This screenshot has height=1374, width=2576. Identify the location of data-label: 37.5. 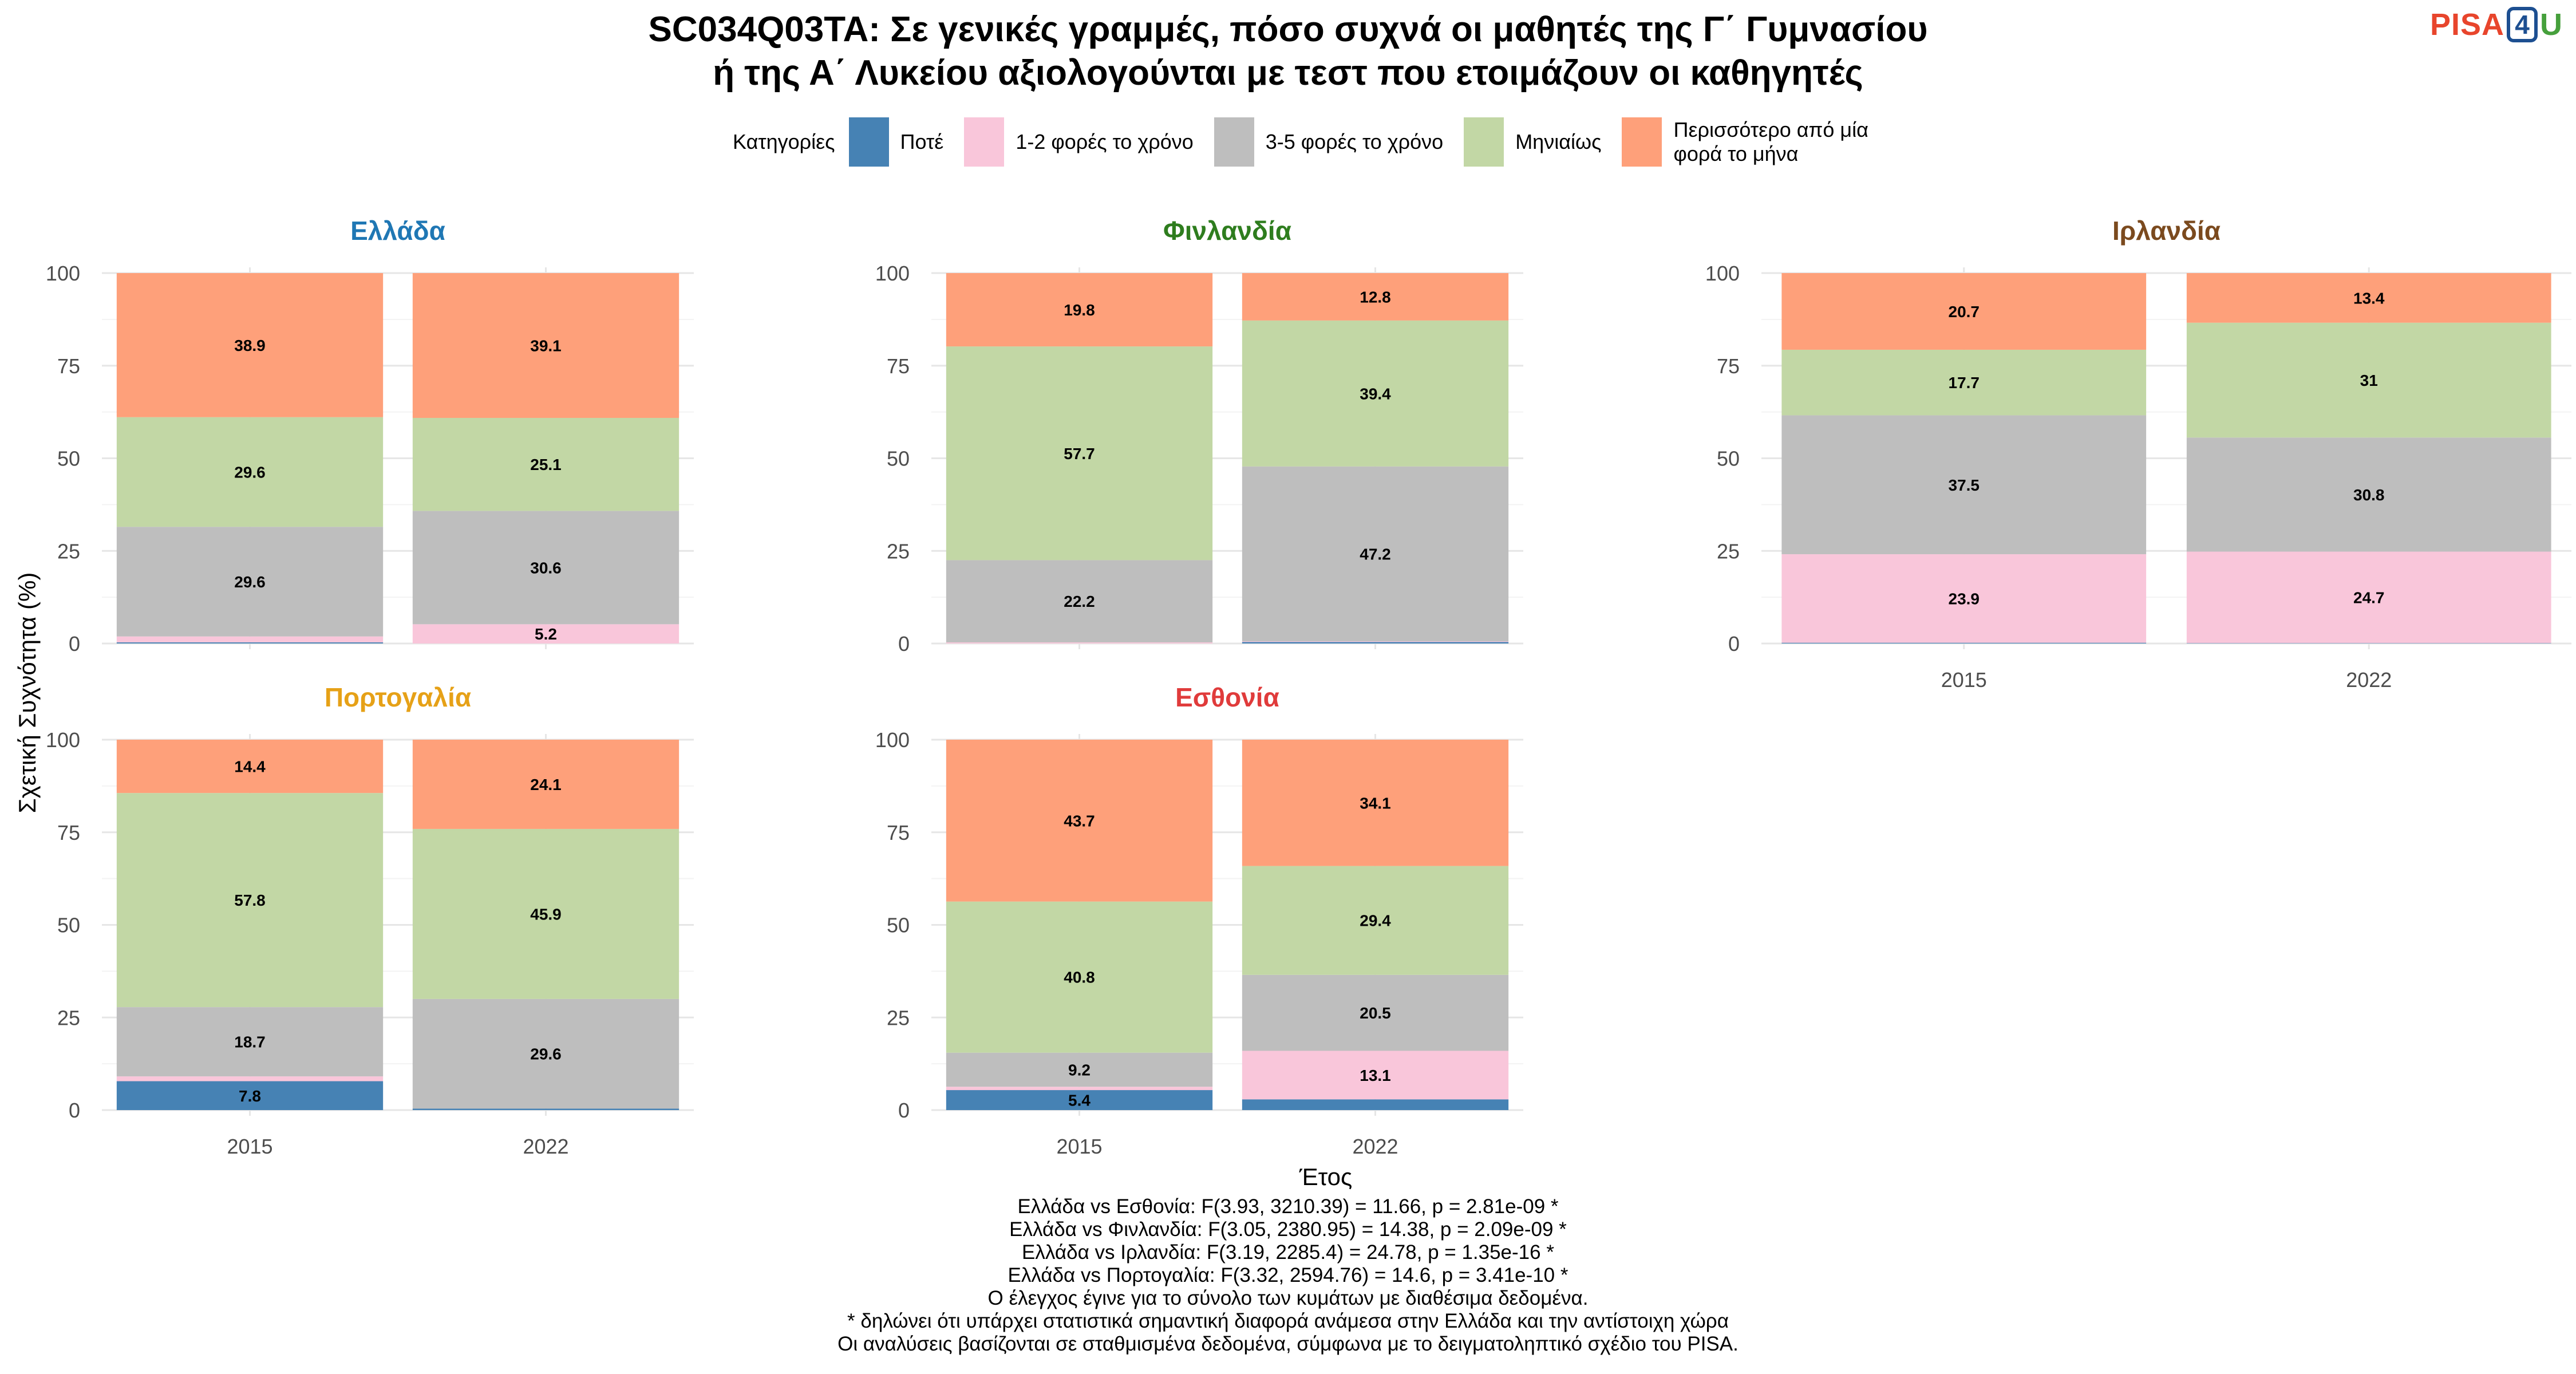
(1964, 485).